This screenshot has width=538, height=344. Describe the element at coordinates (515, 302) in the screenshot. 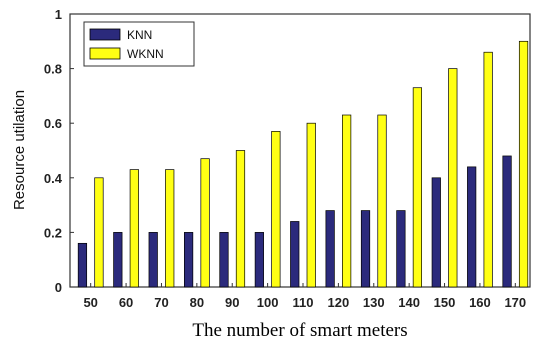

I see `x-tick-label: 170` at that location.